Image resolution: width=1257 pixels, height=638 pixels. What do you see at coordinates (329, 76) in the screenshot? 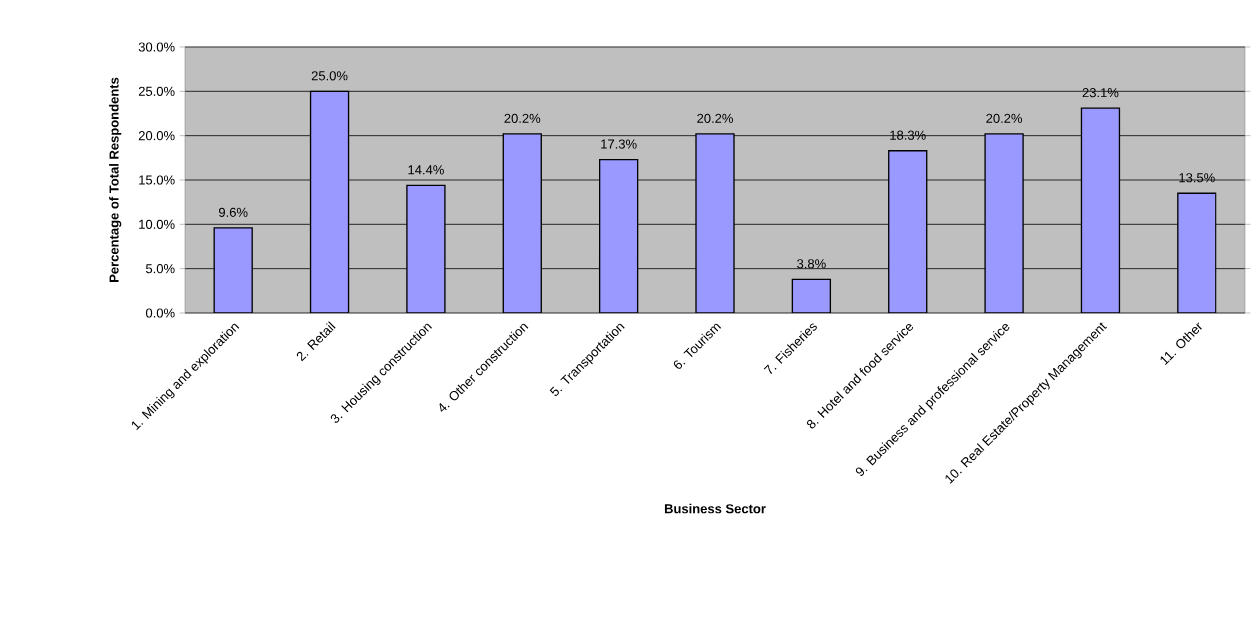
I see `data-label: 25.0%` at bounding box center [329, 76].